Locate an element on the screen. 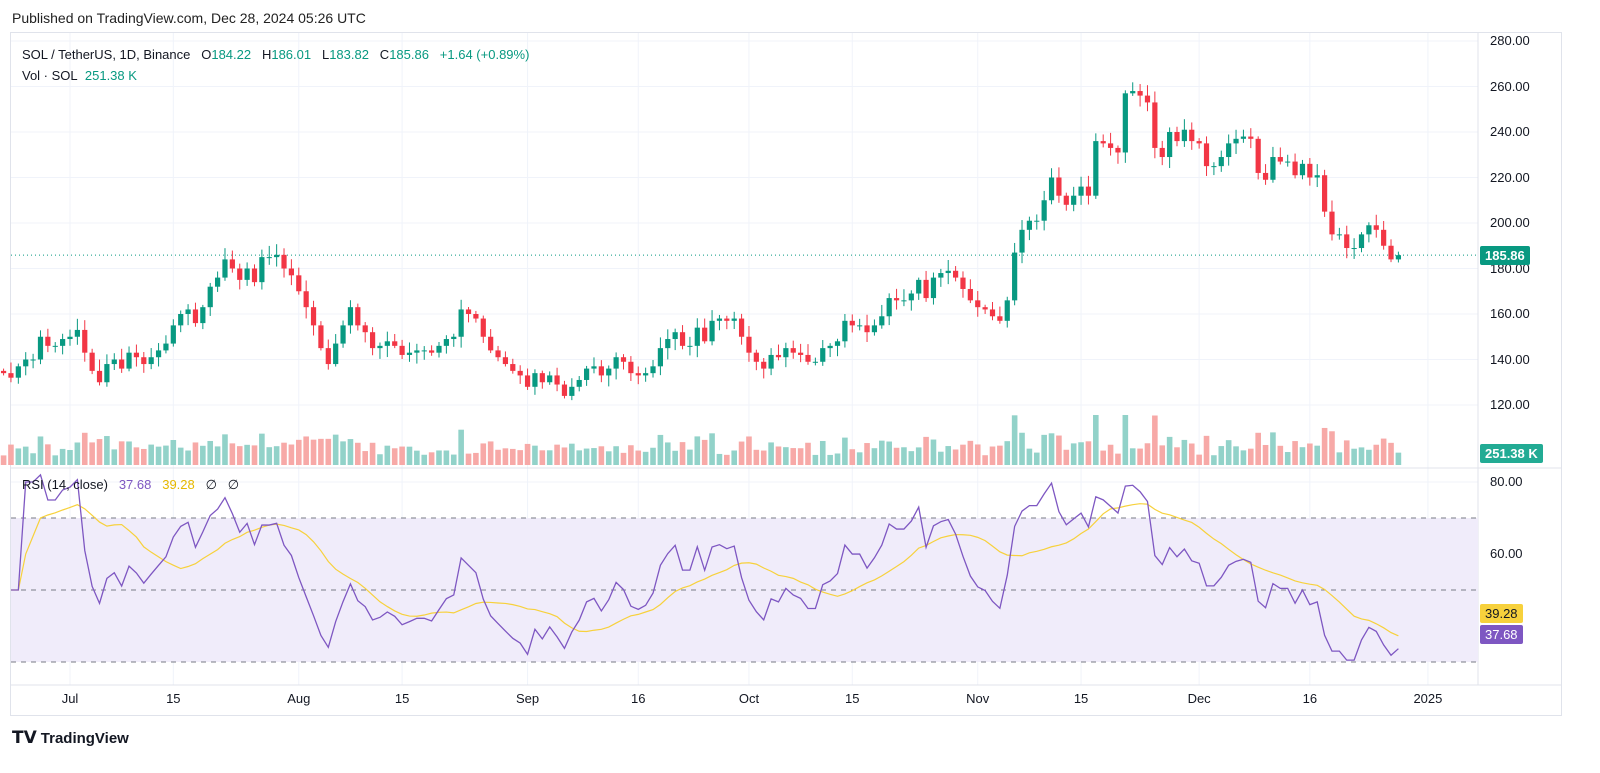 This screenshot has width=1600, height=773. time-label: Dec is located at coordinates (1199, 698).